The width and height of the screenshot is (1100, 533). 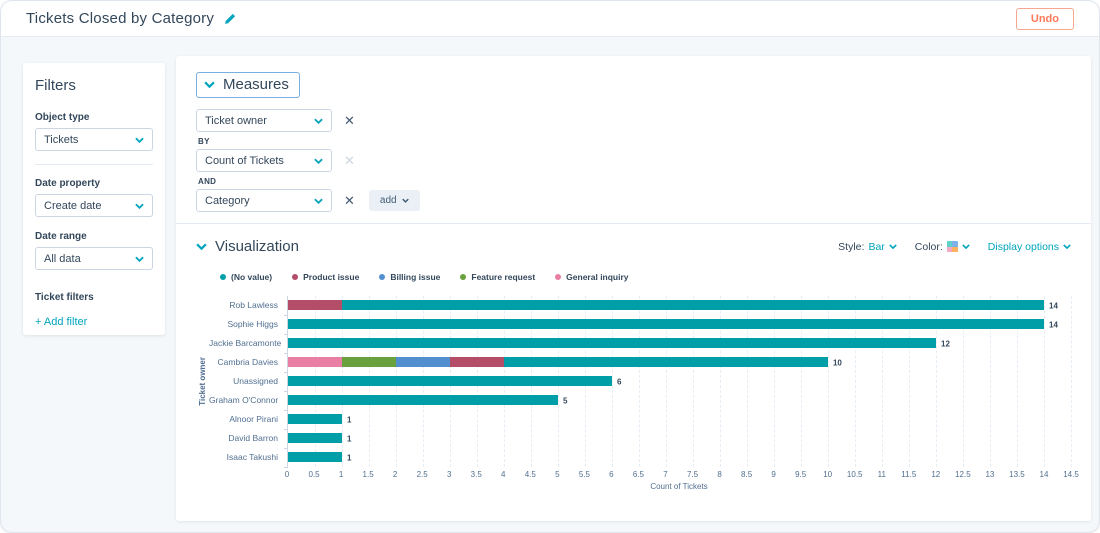 I want to click on add-measure-button: add, so click(x=394, y=200).